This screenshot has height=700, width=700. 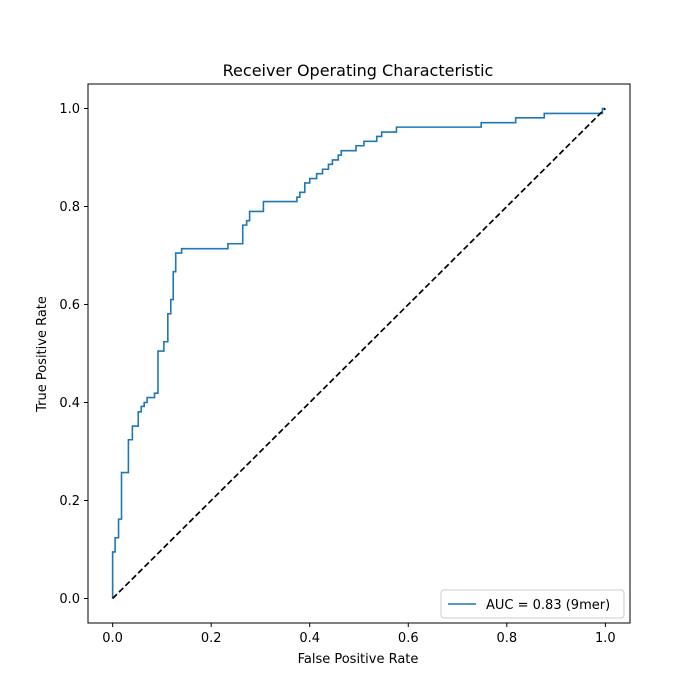 I want to click on legend-box, so click(x=532, y=604).